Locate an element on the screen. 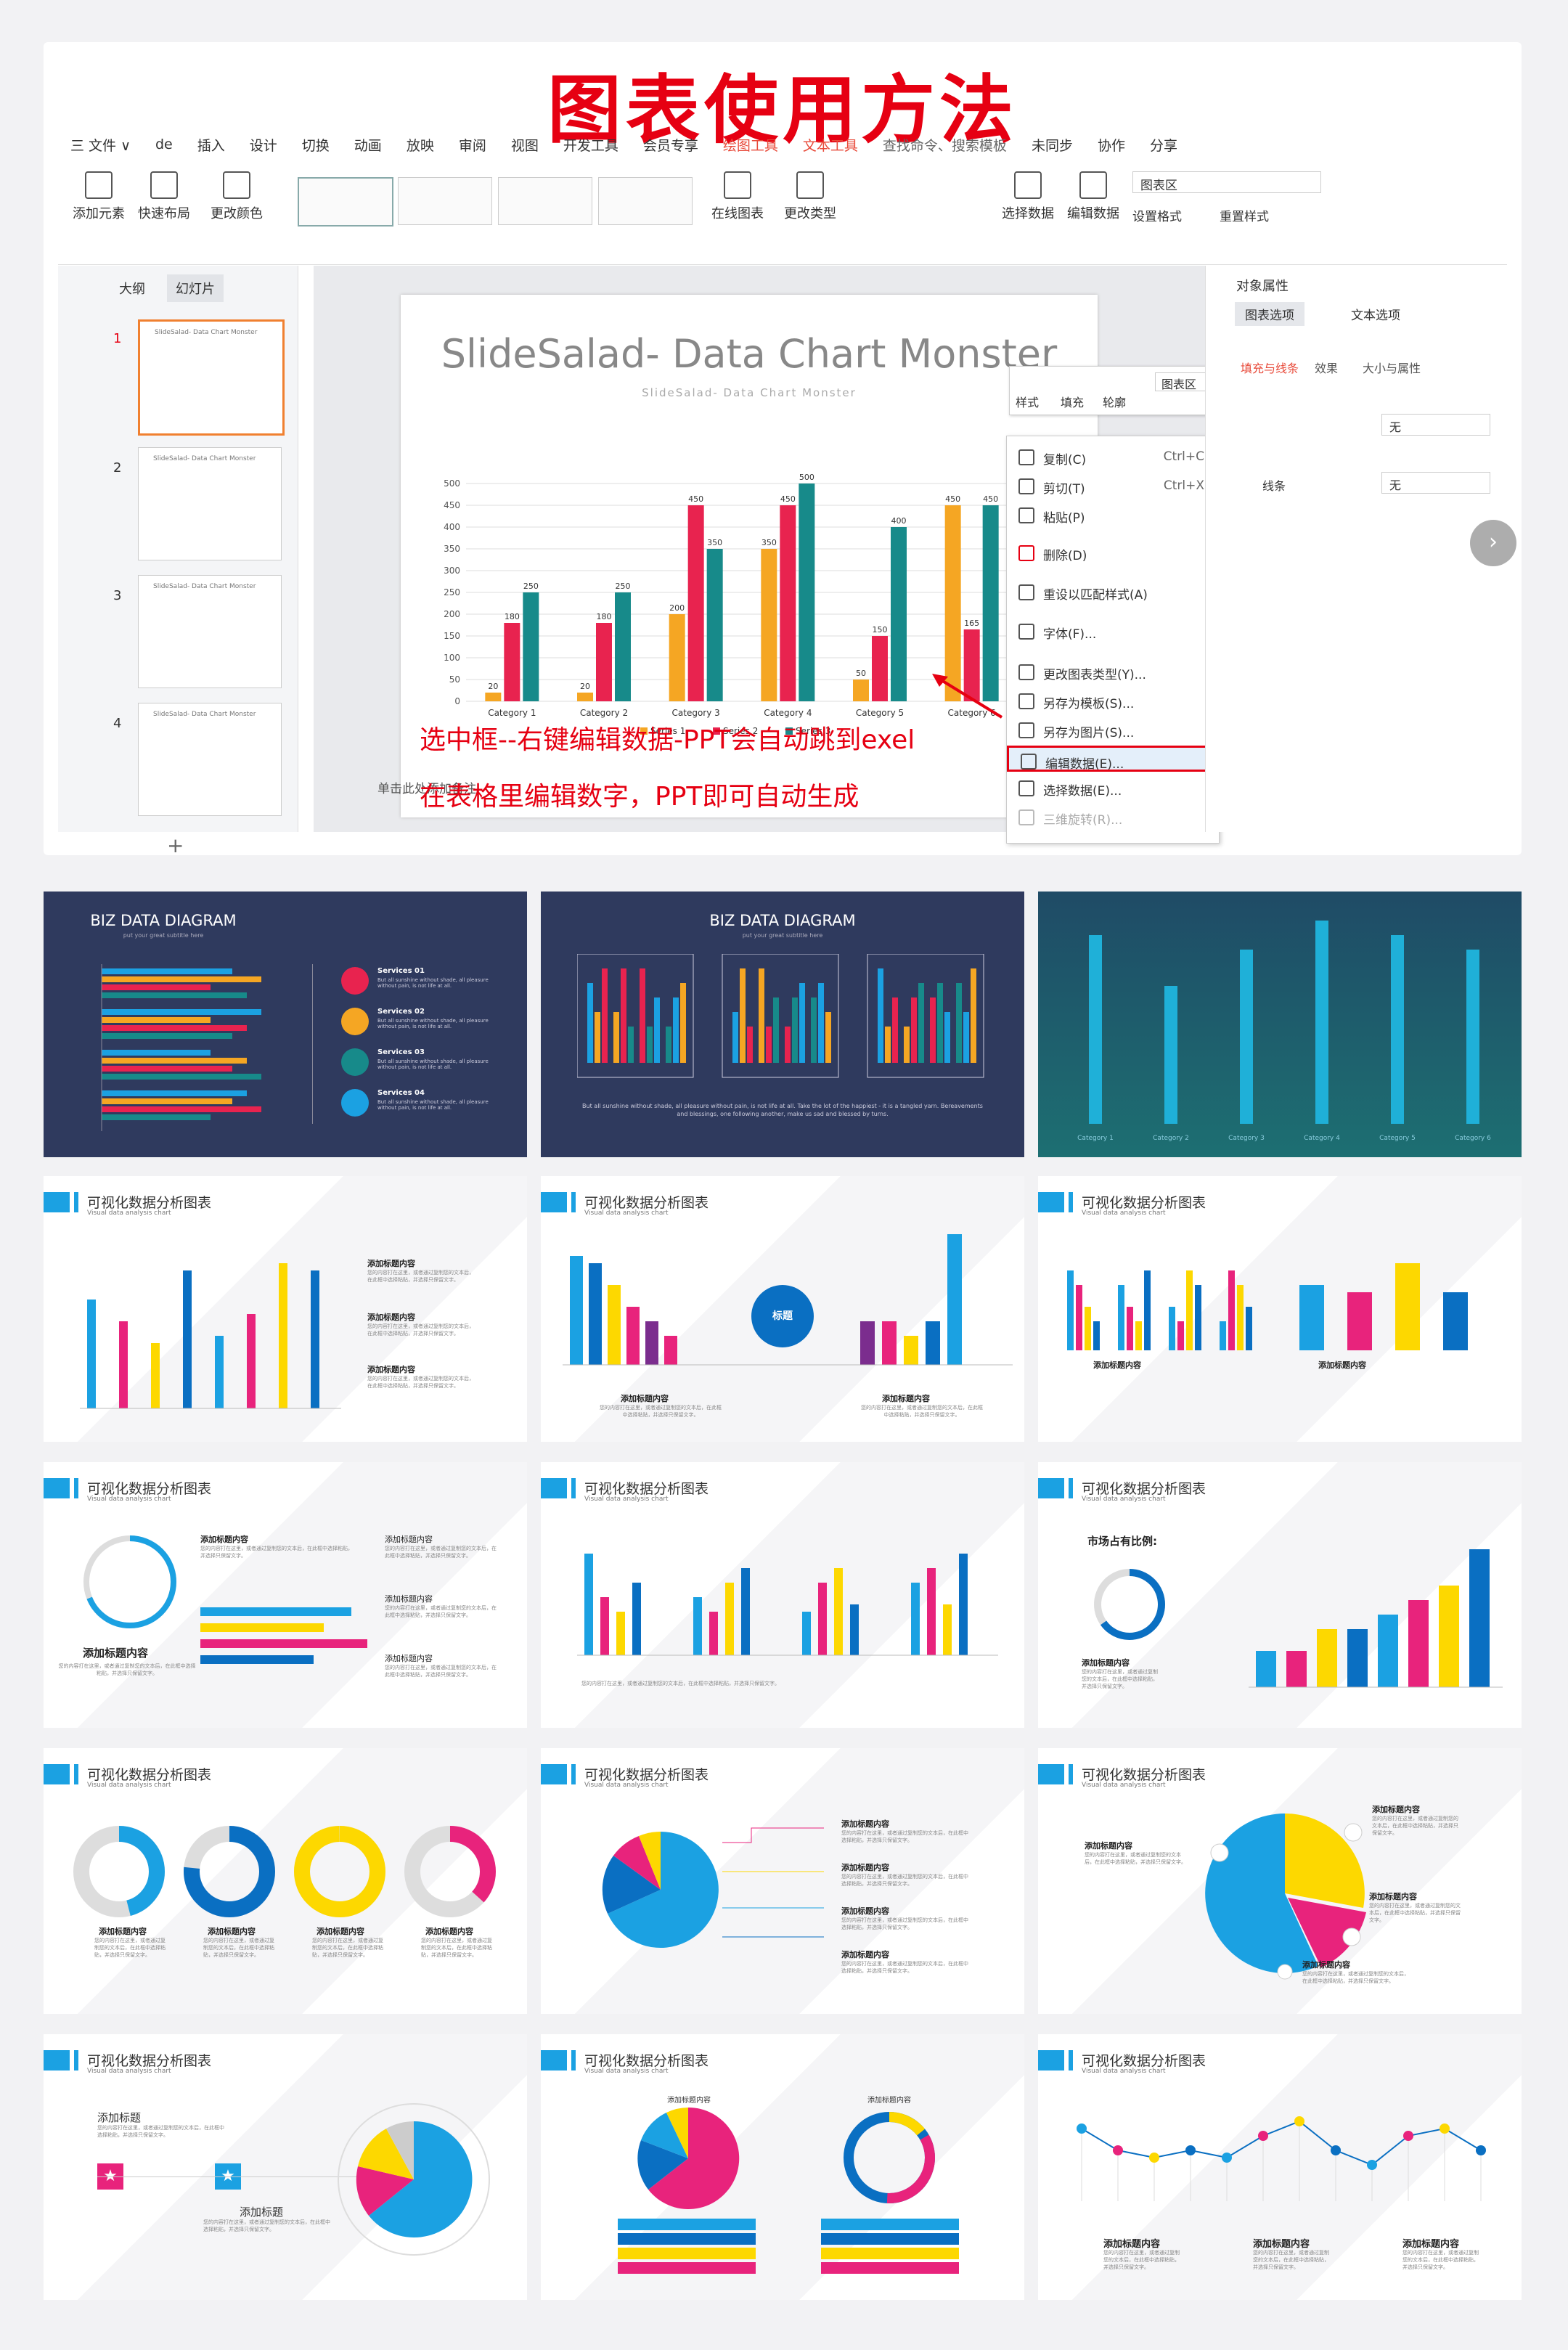 Image resolution: width=1568 pixels, height=2350 pixels. menu-developer: 开发工具 is located at coordinates (591, 145).